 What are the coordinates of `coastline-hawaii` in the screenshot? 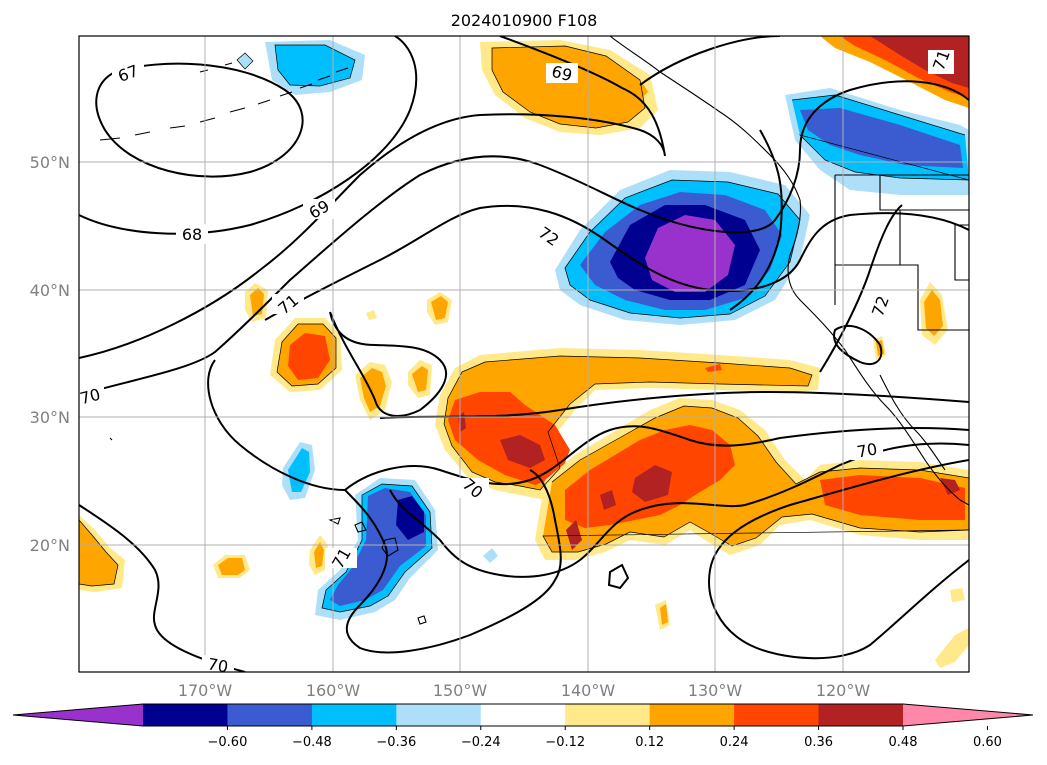 It's located at (363, 537).